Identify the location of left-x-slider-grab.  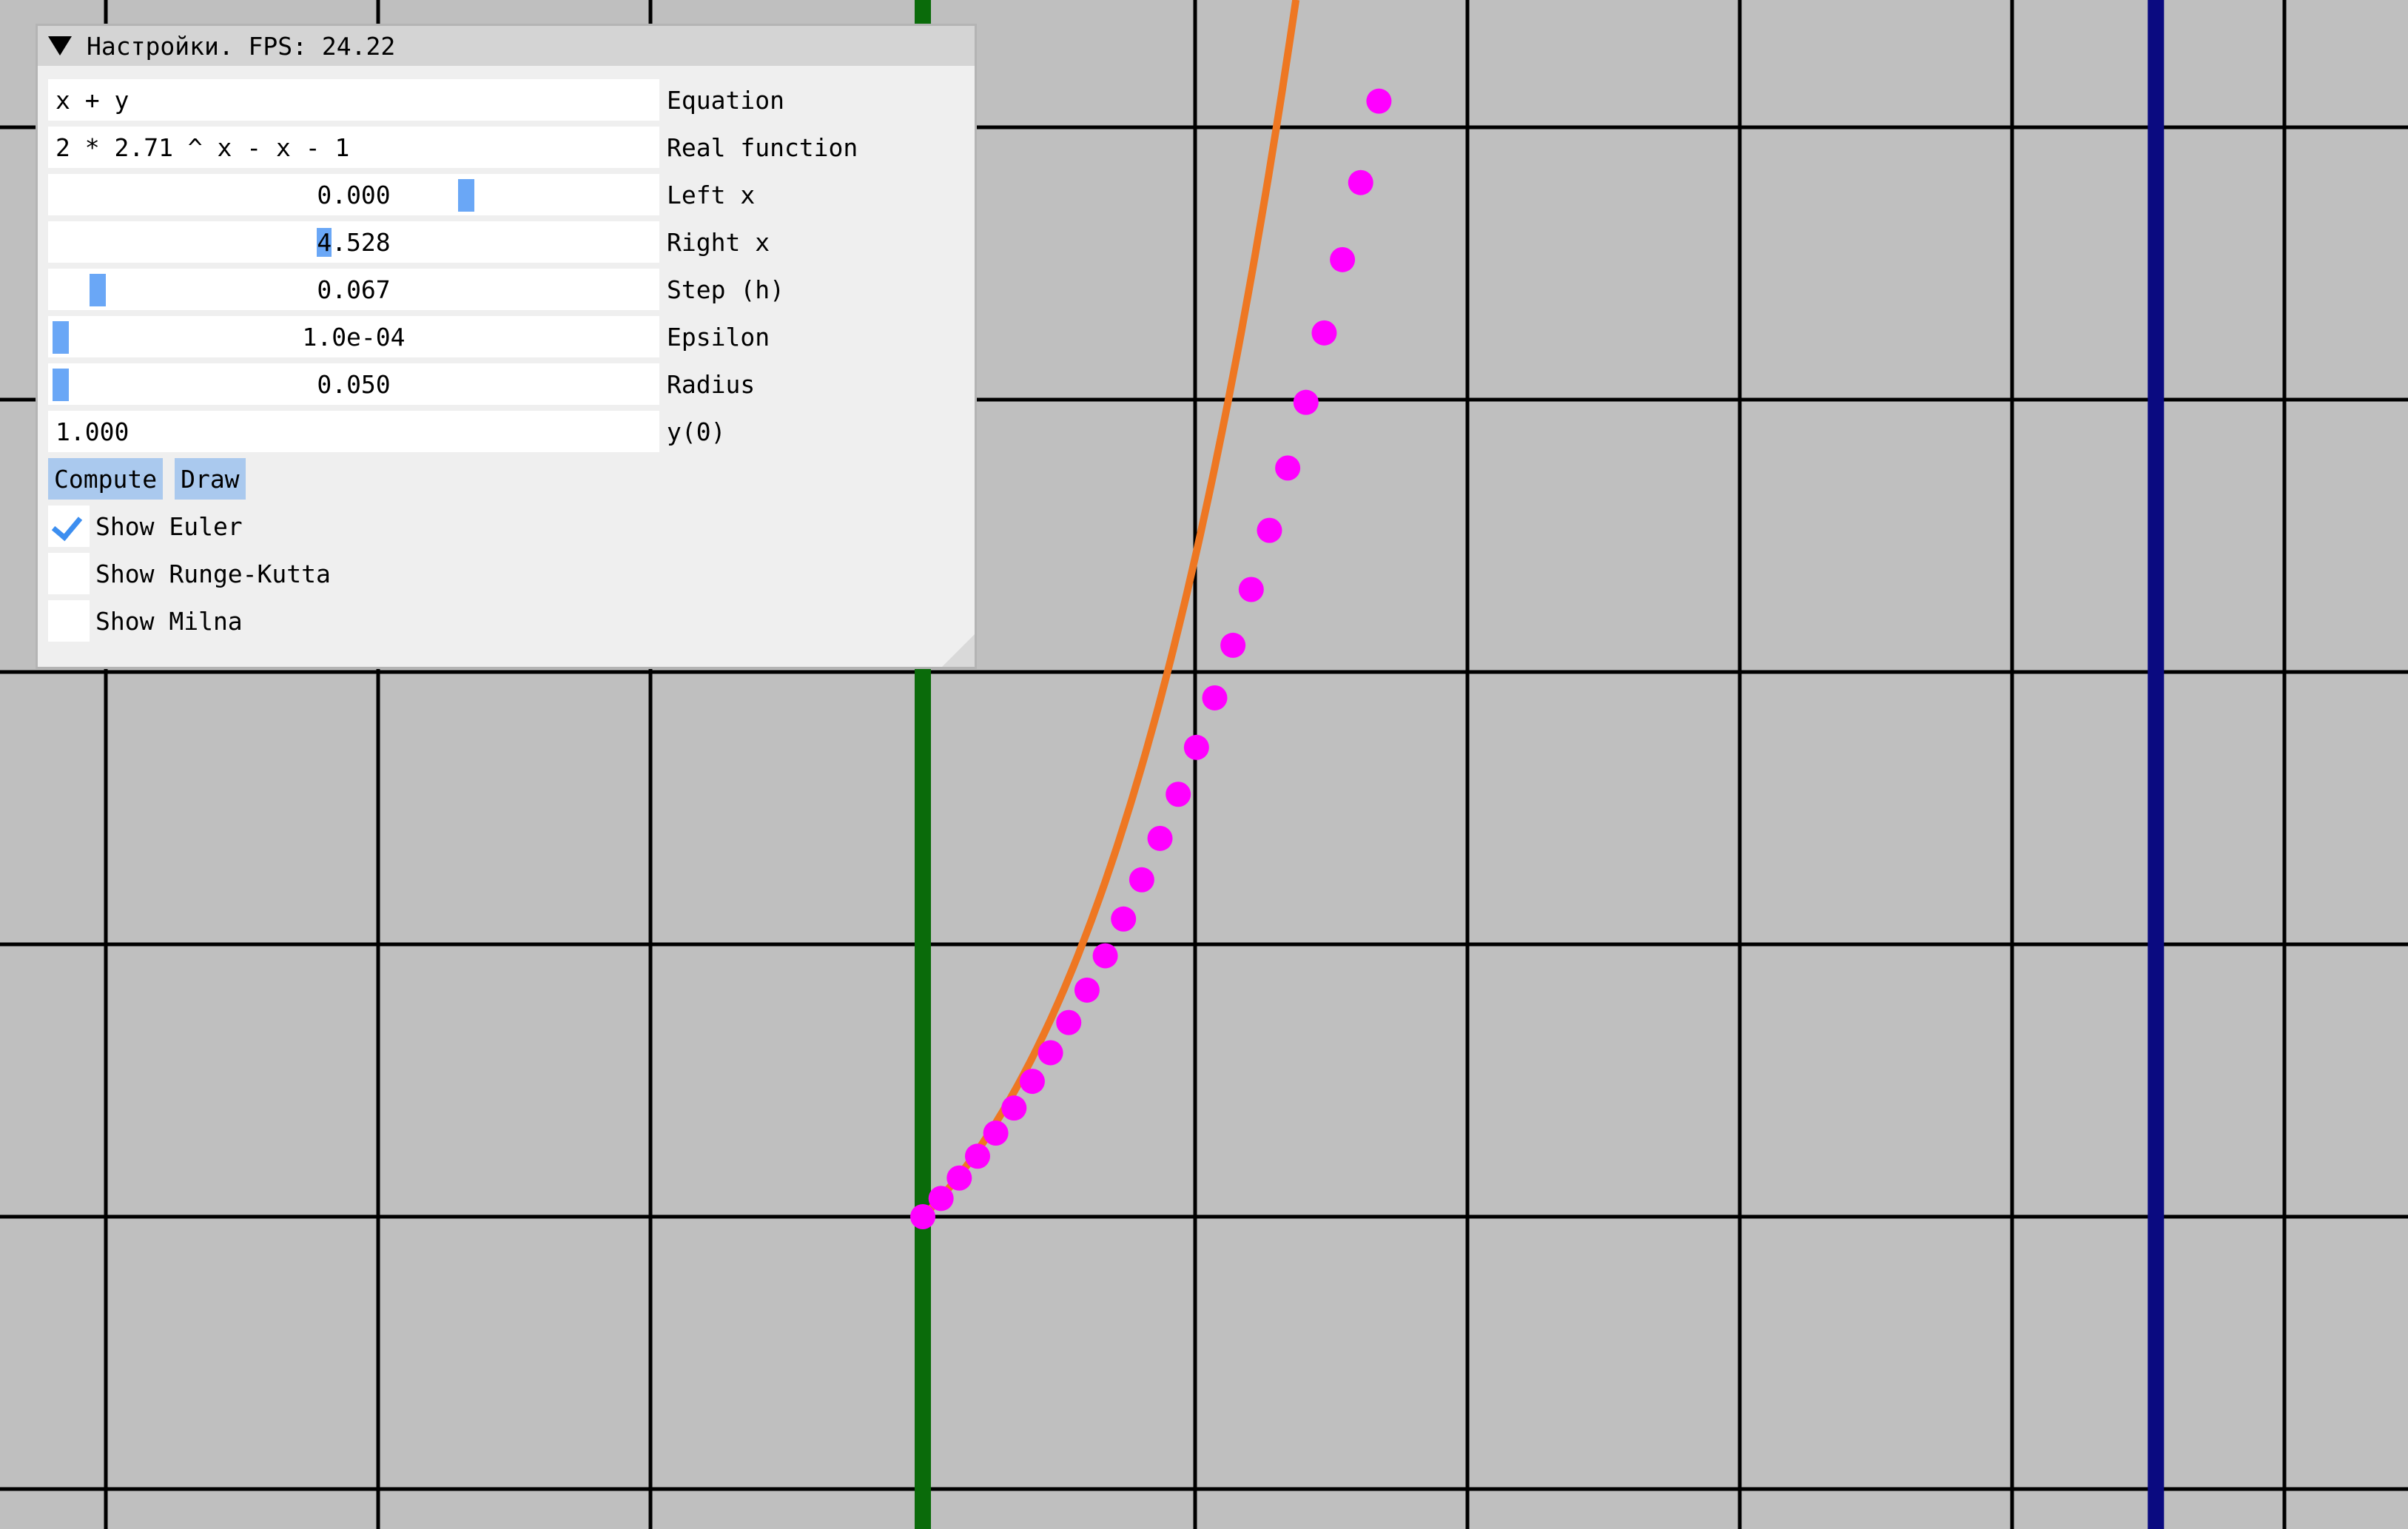
(466, 195).